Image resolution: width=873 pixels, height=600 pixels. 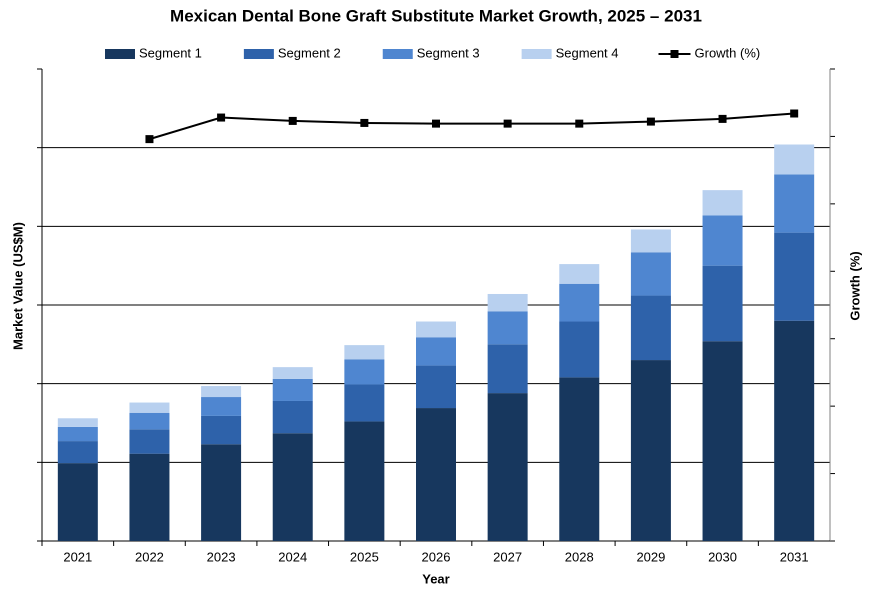 What do you see at coordinates (650, 556) in the screenshot?
I see `x-tick-label: 2029` at bounding box center [650, 556].